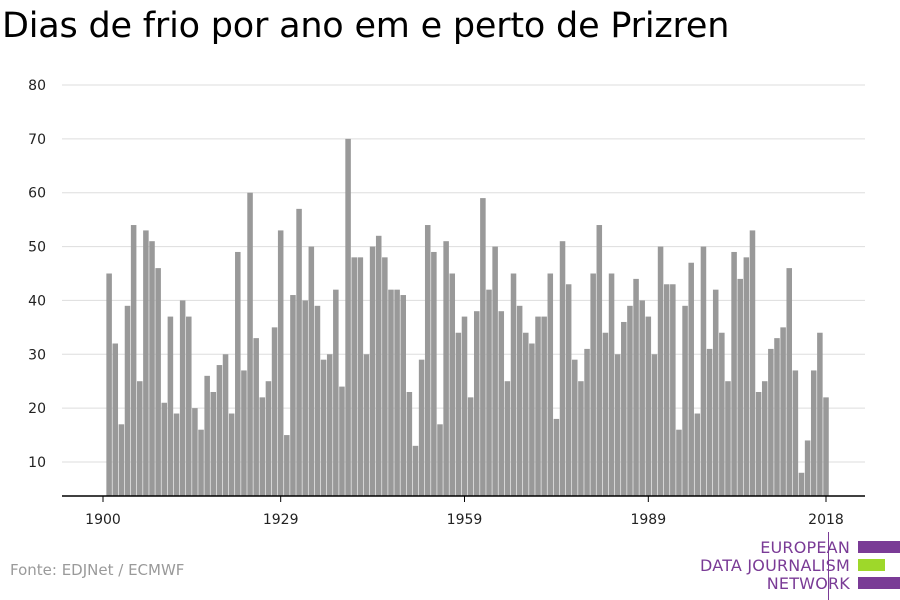  I want to click on logo-bar-purple-bottom, so click(879, 583).